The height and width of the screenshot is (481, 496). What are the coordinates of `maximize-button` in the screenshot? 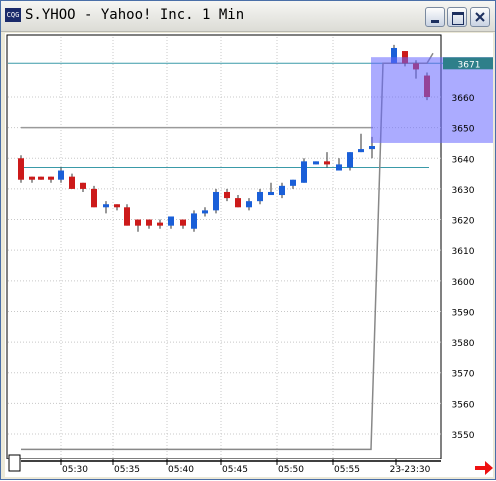 It's located at (457, 17).